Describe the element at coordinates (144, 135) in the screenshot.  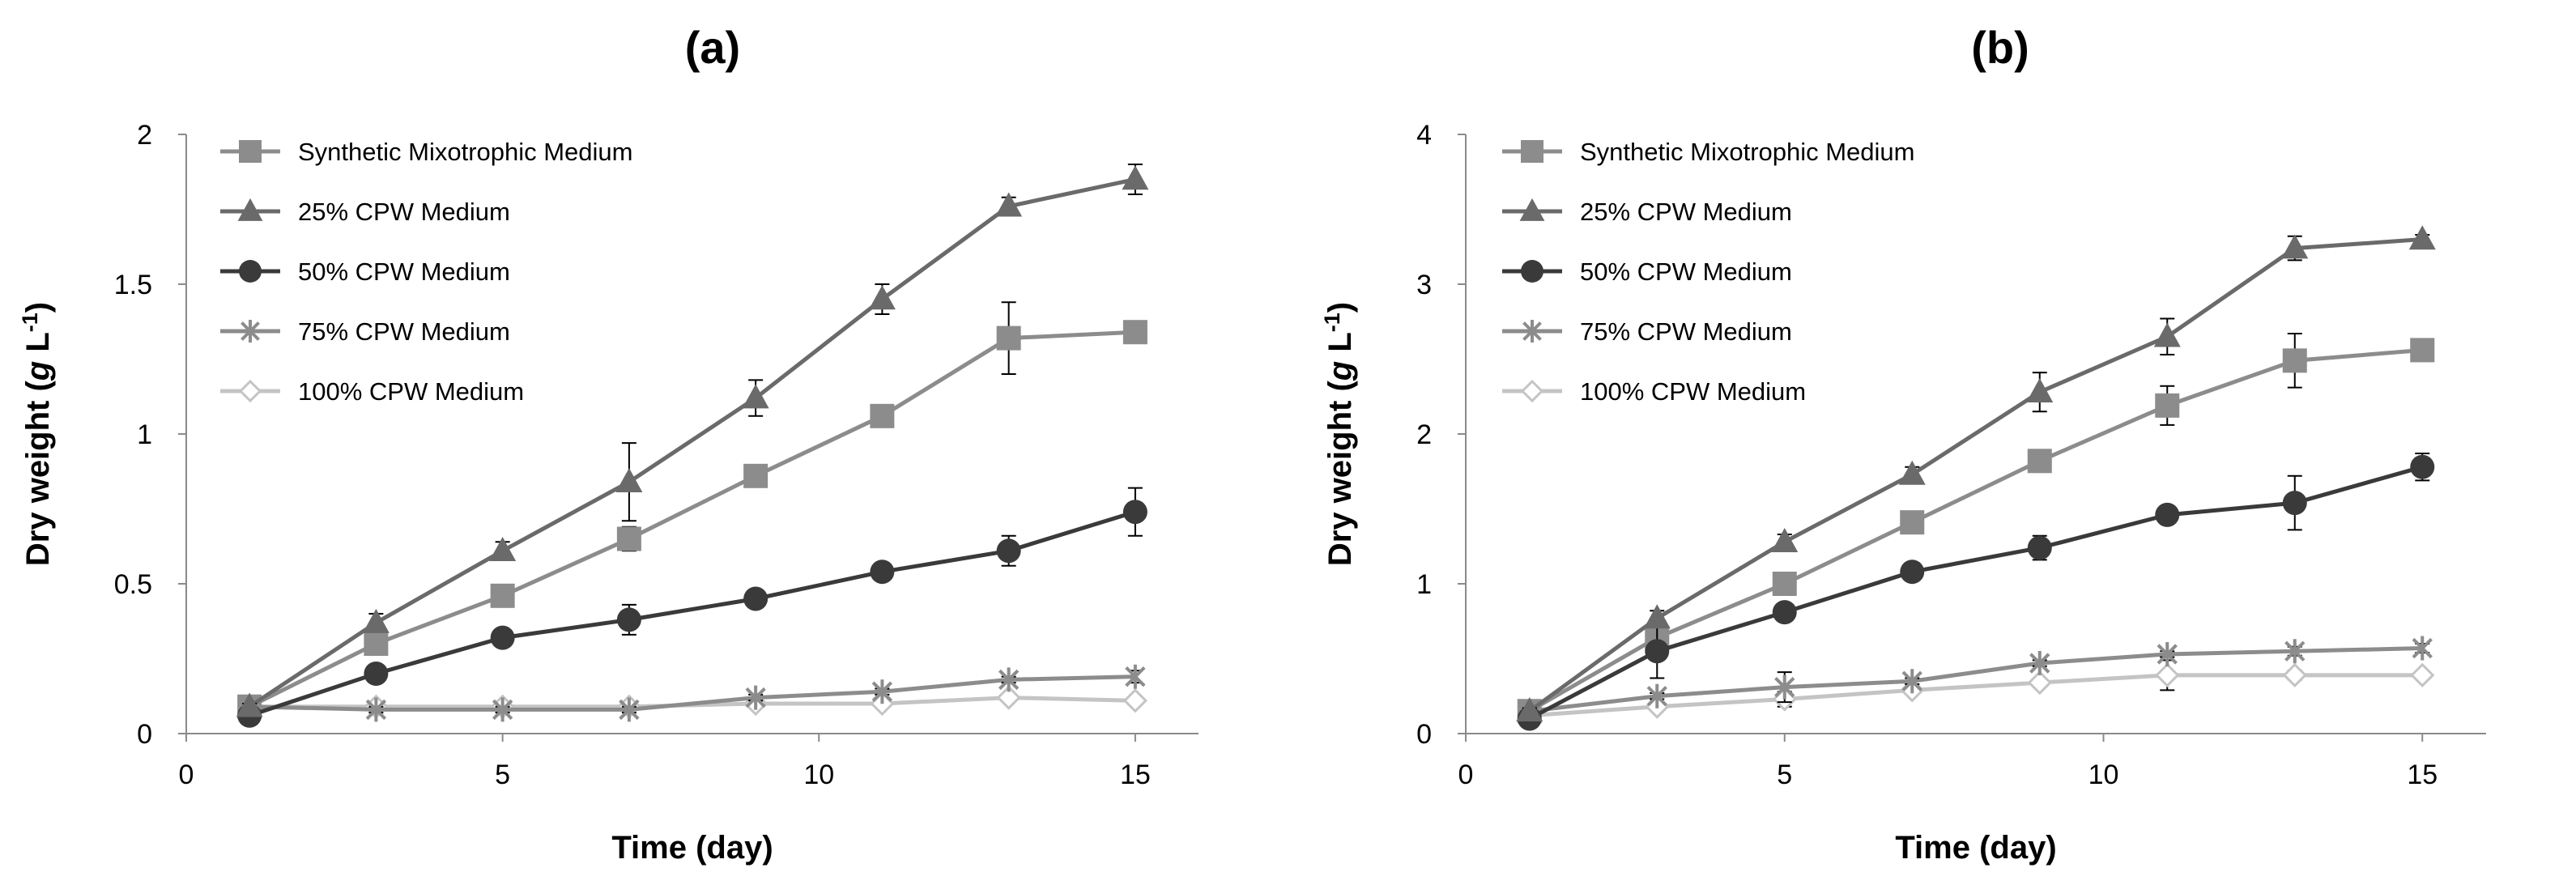
I see `y-tick-label: 2` at that location.